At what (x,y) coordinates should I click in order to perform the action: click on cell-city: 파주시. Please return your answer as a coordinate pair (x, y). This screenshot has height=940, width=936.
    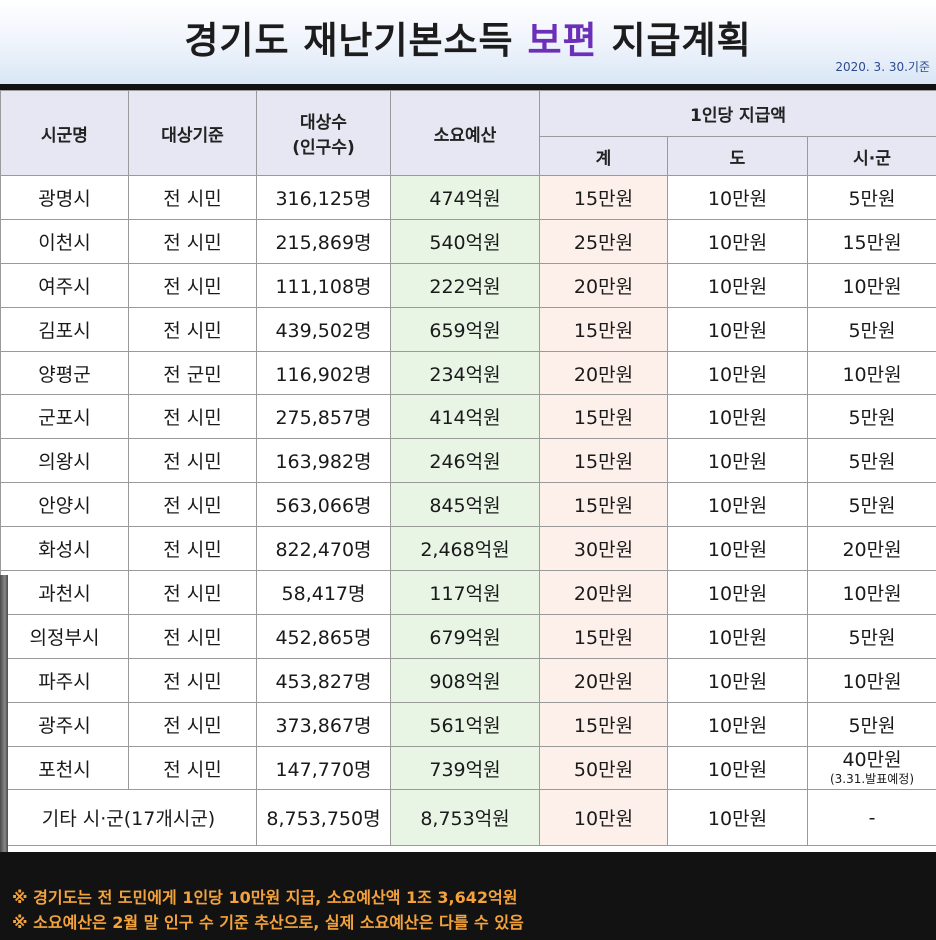
    Looking at the image, I should click on (64, 680).